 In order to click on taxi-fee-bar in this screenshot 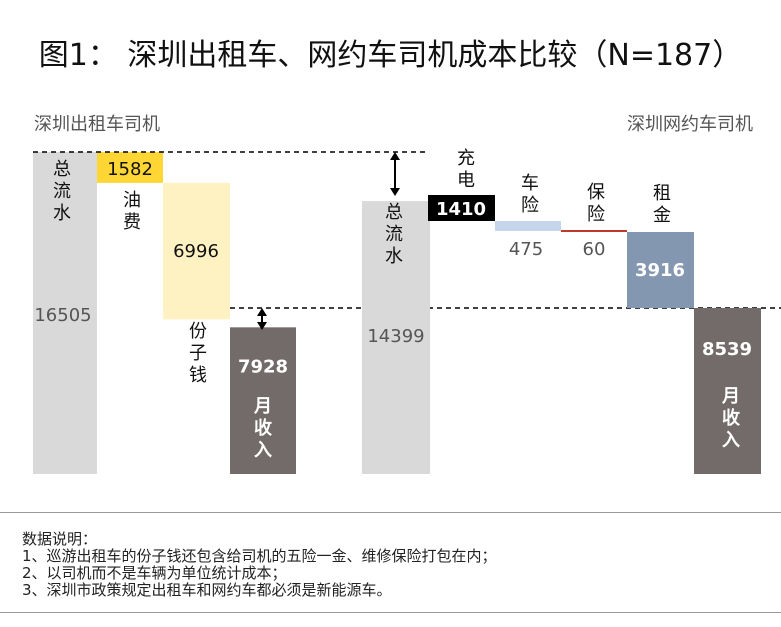, I will do `click(196, 251)`.